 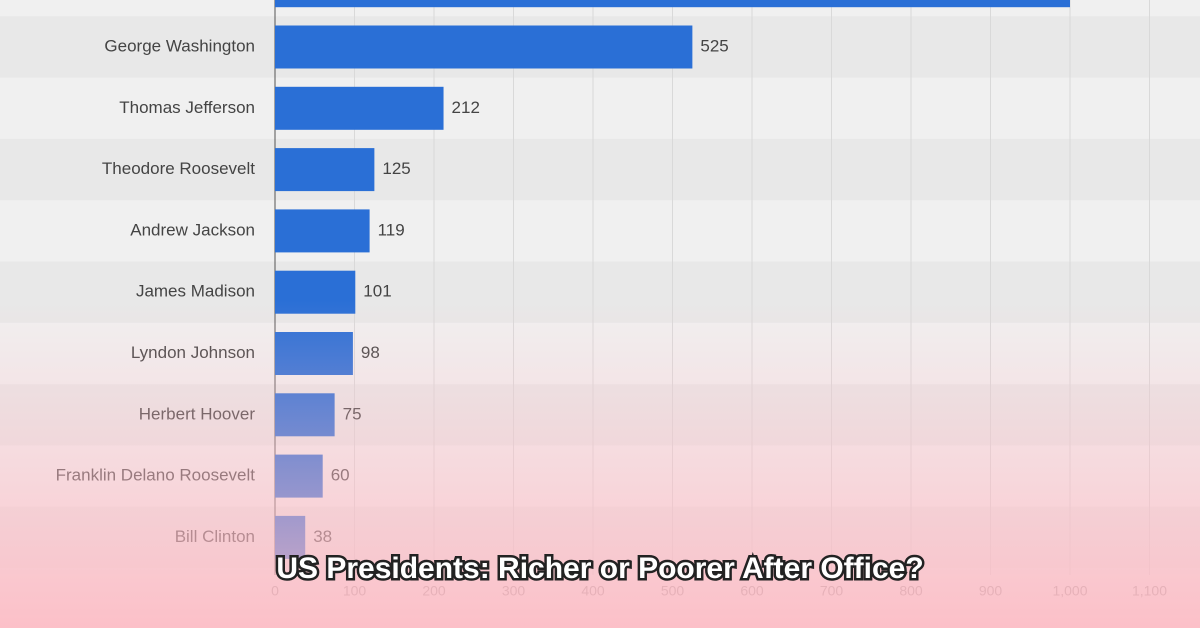 What do you see at coordinates (714, 45) in the screenshot?
I see `data-label: 525` at bounding box center [714, 45].